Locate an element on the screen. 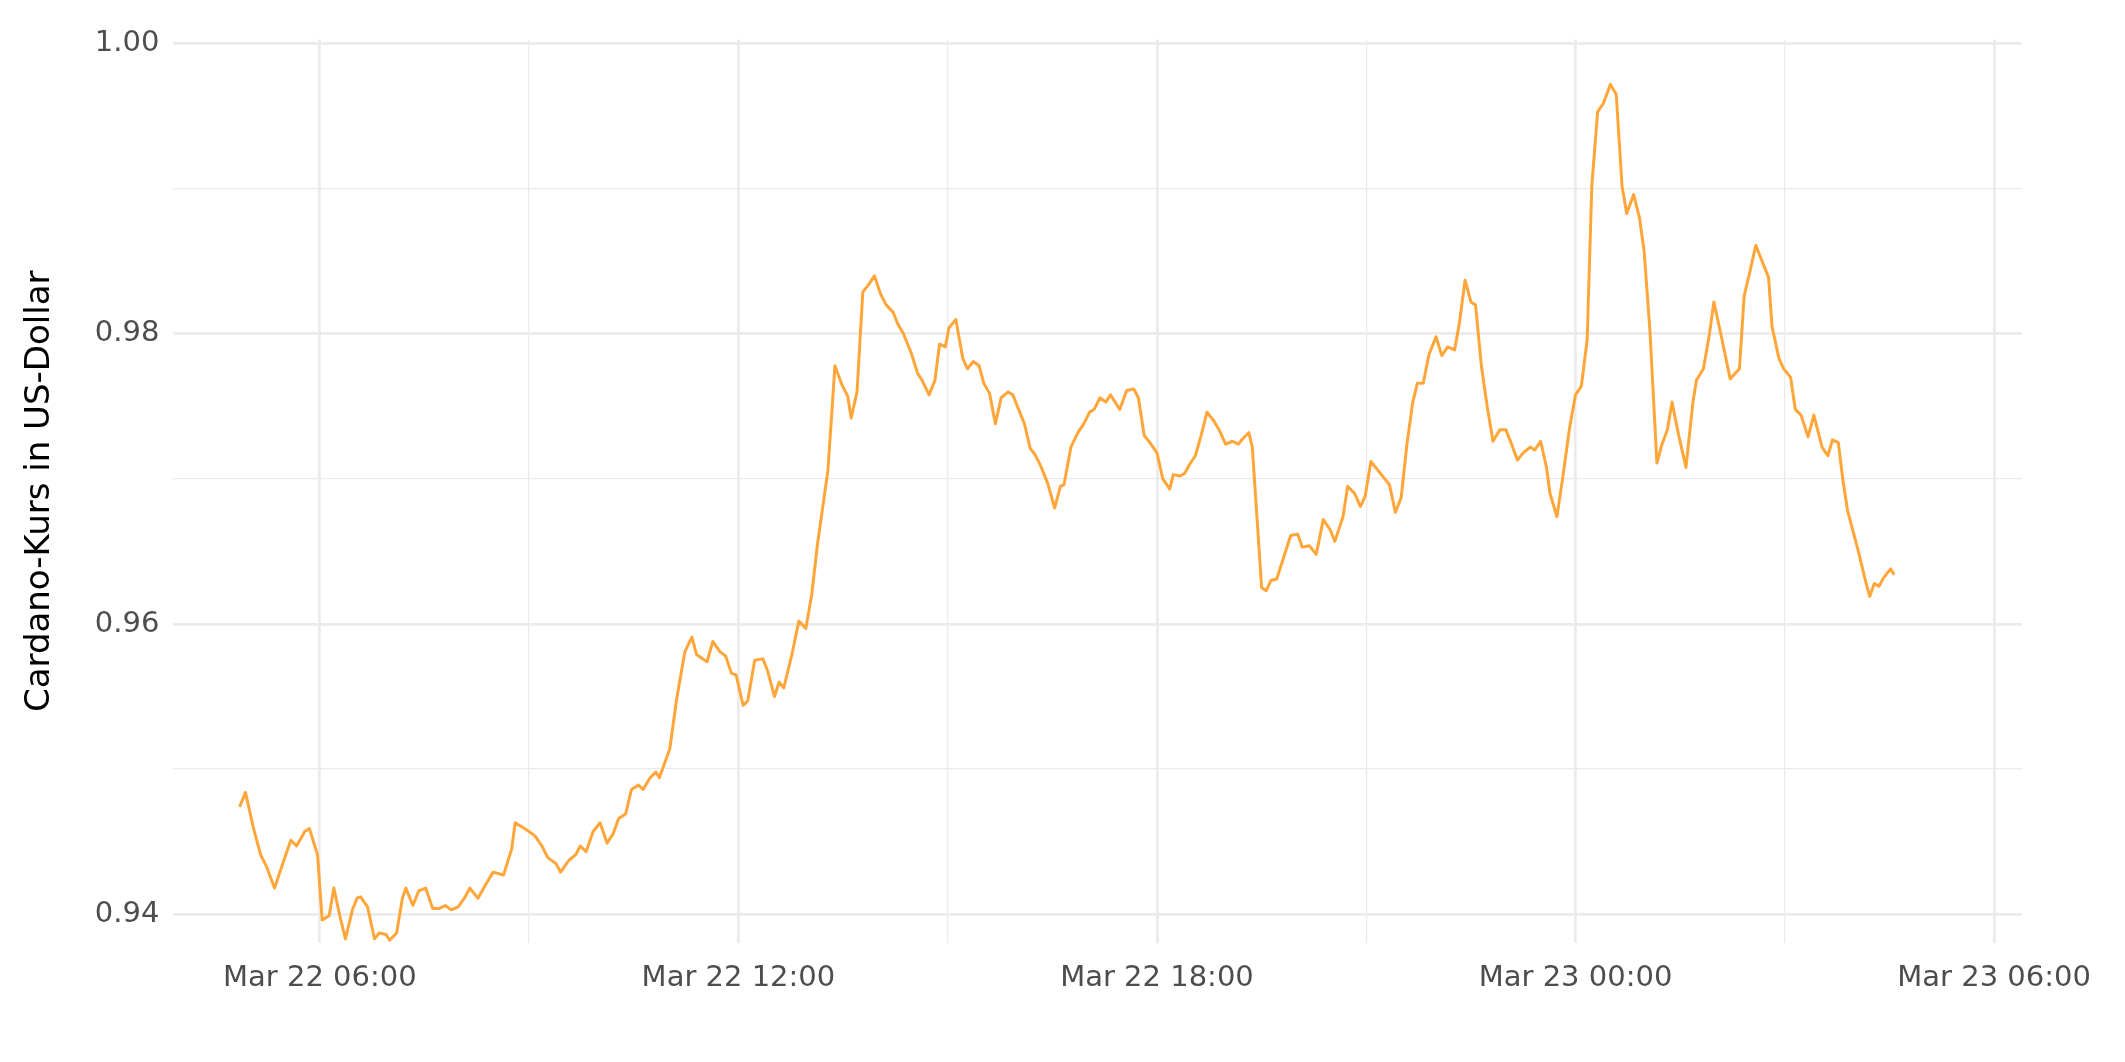 The width and height of the screenshot is (2125, 1062). y-tick-label: 1.00 is located at coordinates (127, 41).